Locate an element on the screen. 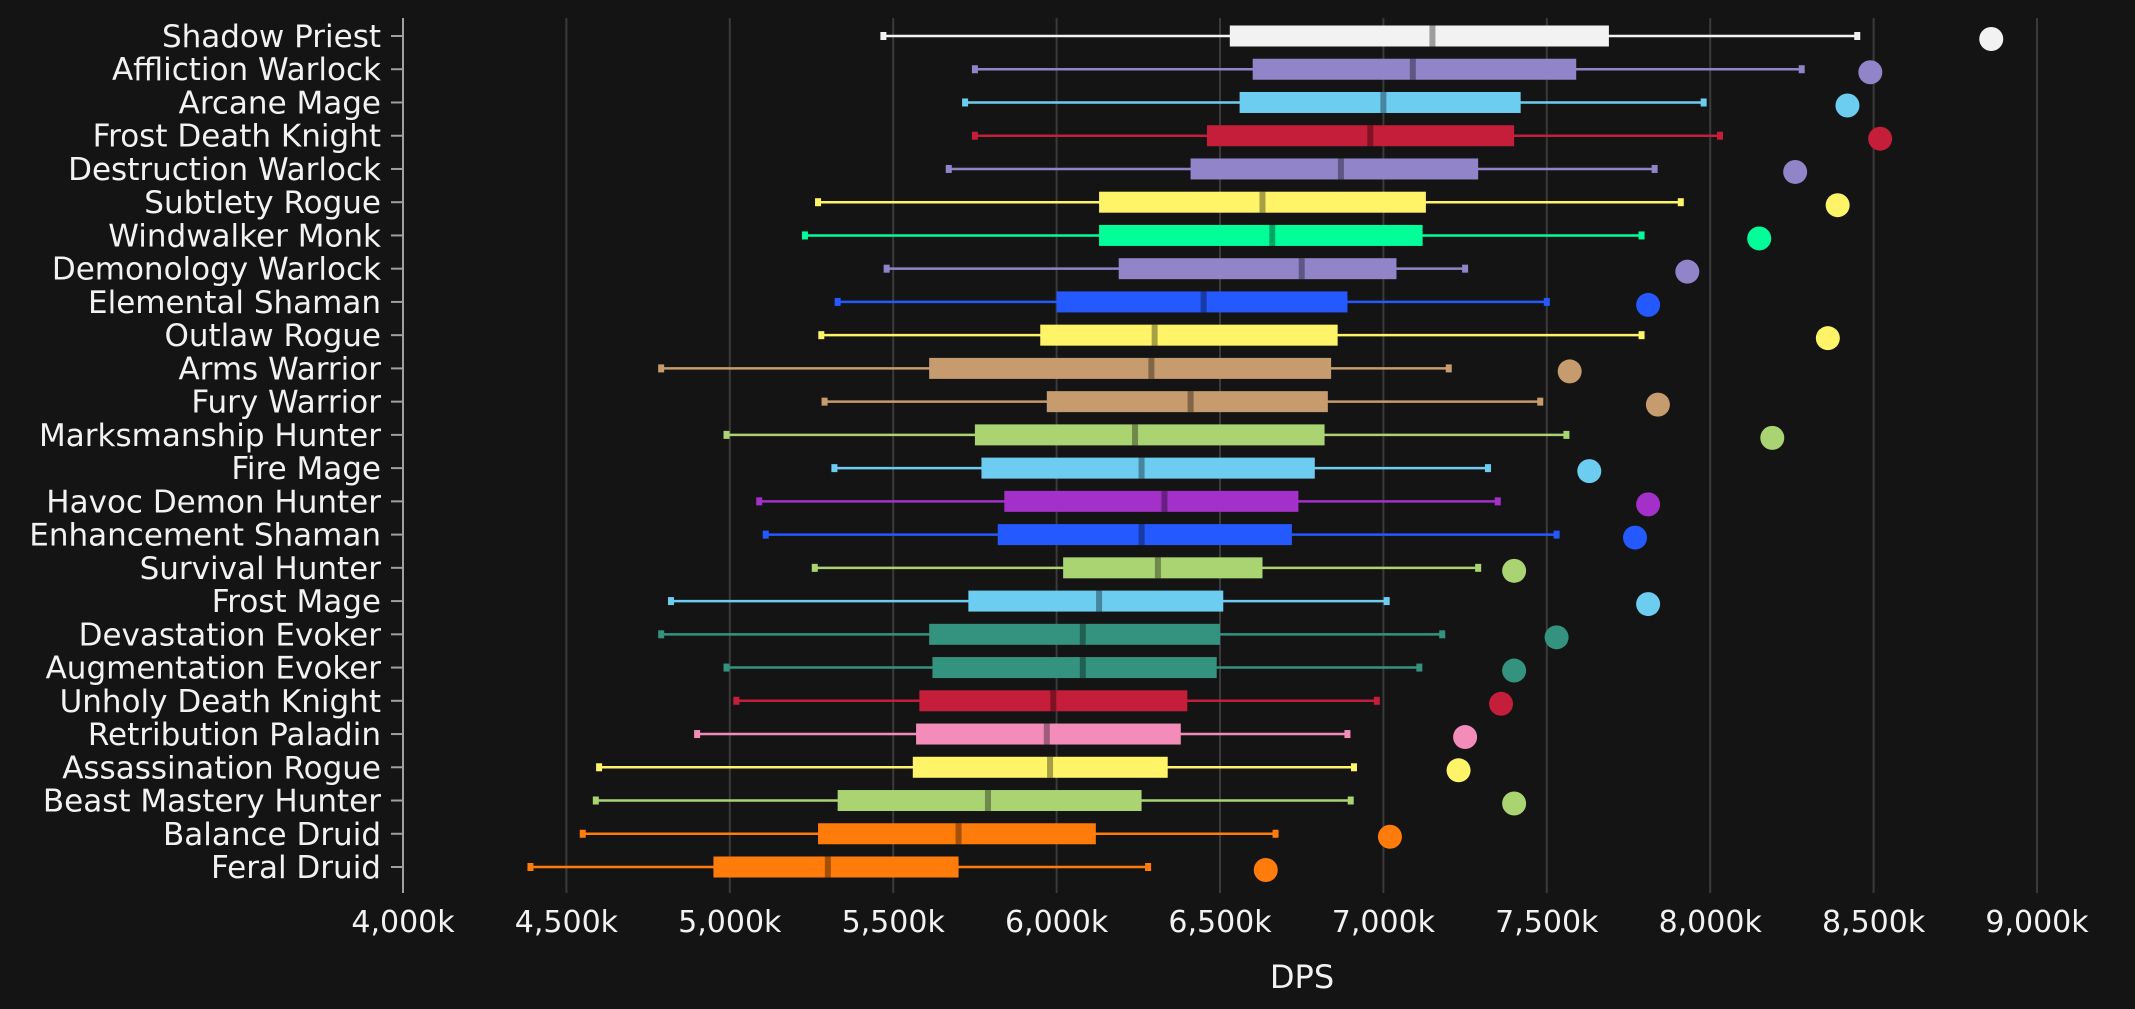  category-label: Augmentation Evoker is located at coordinates (214, 669).